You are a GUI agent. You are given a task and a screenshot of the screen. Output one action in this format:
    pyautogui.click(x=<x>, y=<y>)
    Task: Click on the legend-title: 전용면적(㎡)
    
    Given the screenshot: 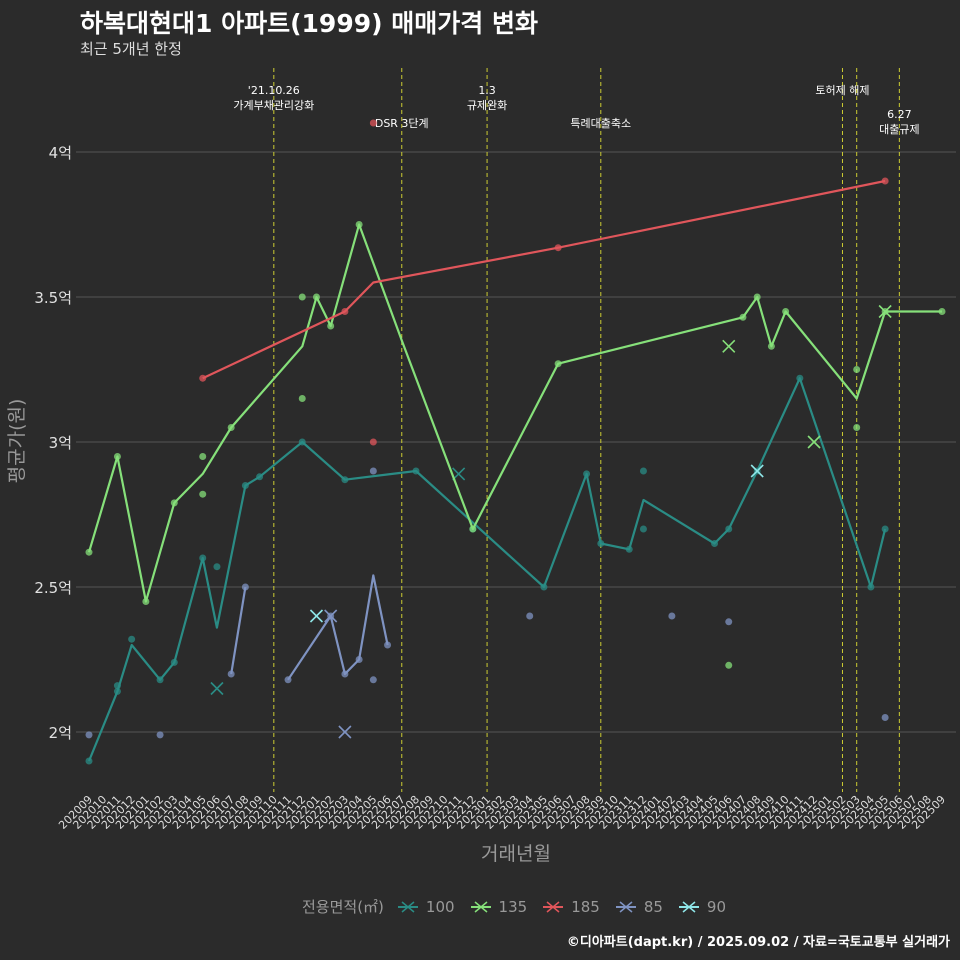 What is the action you would take?
    pyautogui.click(x=343, y=907)
    